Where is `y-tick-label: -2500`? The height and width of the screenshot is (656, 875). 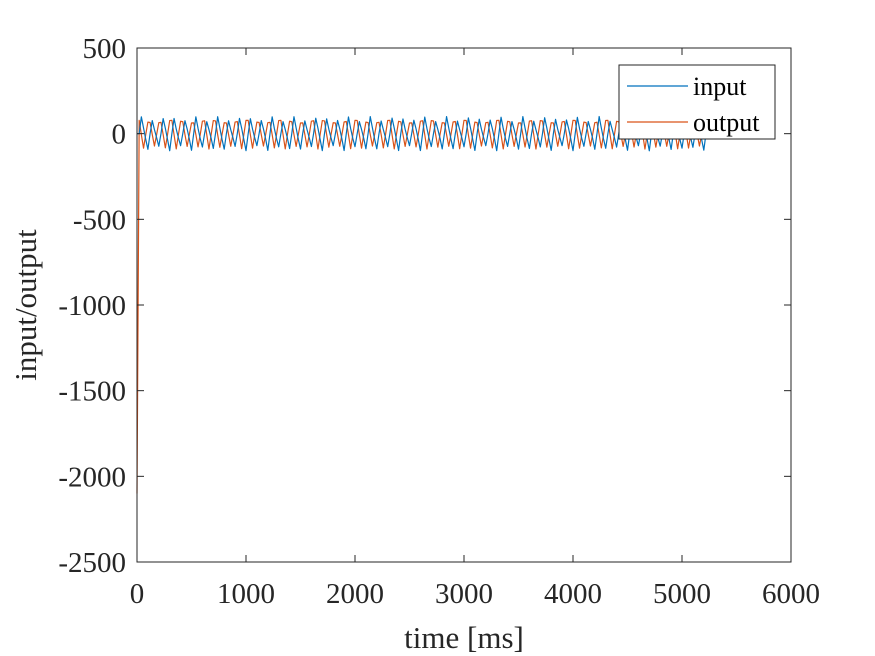
y-tick-label: -2500 is located at coordinates (92, 563).